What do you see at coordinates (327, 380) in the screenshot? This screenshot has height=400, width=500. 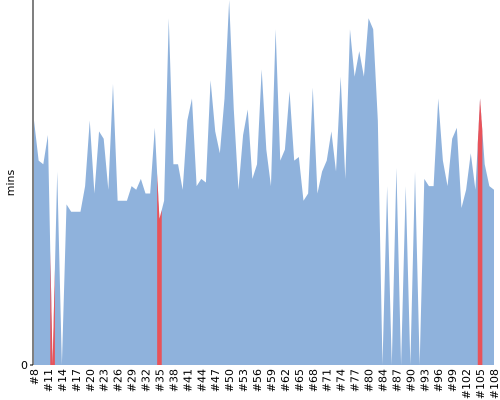 I see `x-tick-label: #71` at bounding box center [327, 380].